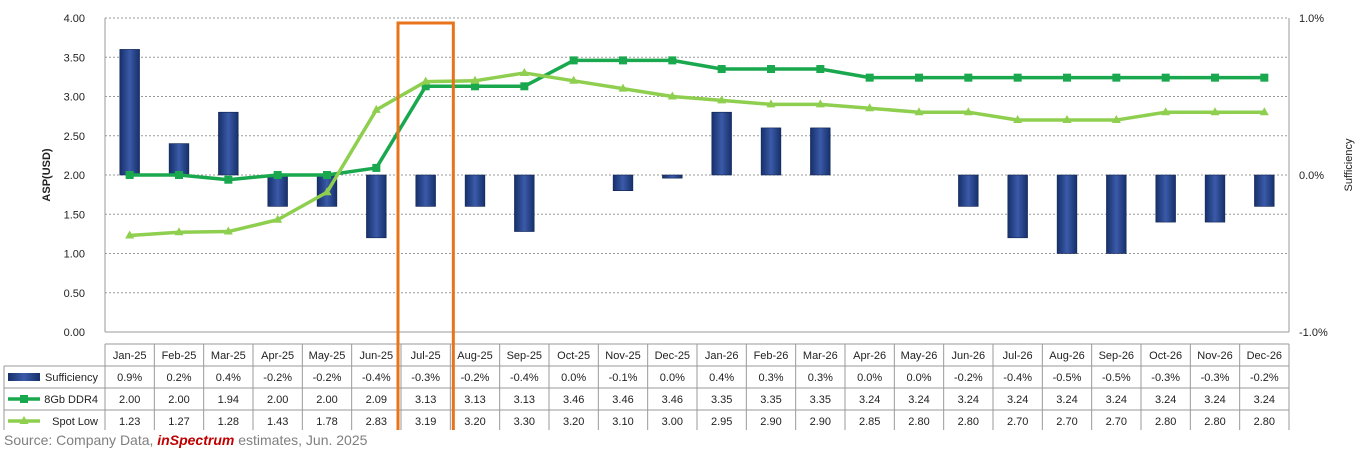 The height and width of the screenshot is (452, 1361). What do you see at coordinates (425, 225) in the screenshot?
I see `highlight-jul25-box` at bounding box center [425, 225].